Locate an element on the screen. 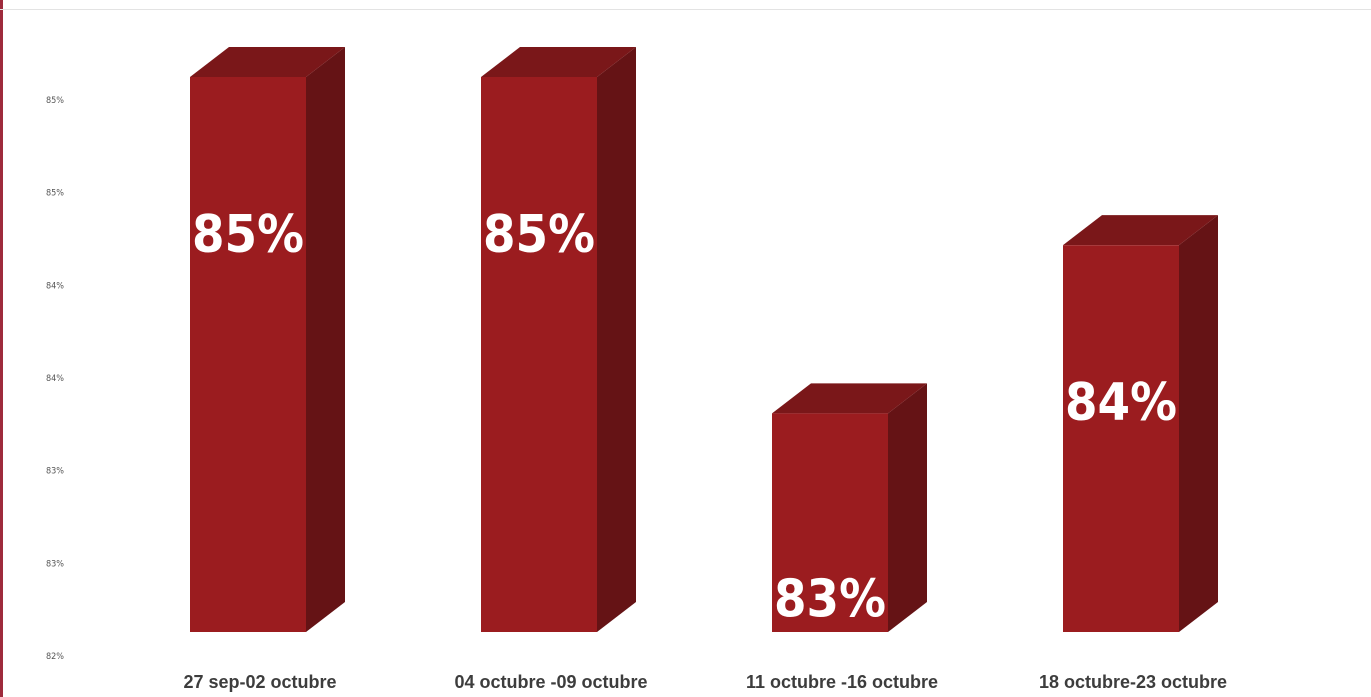  bar-4: 84% is located at coordinates (1140, 423).